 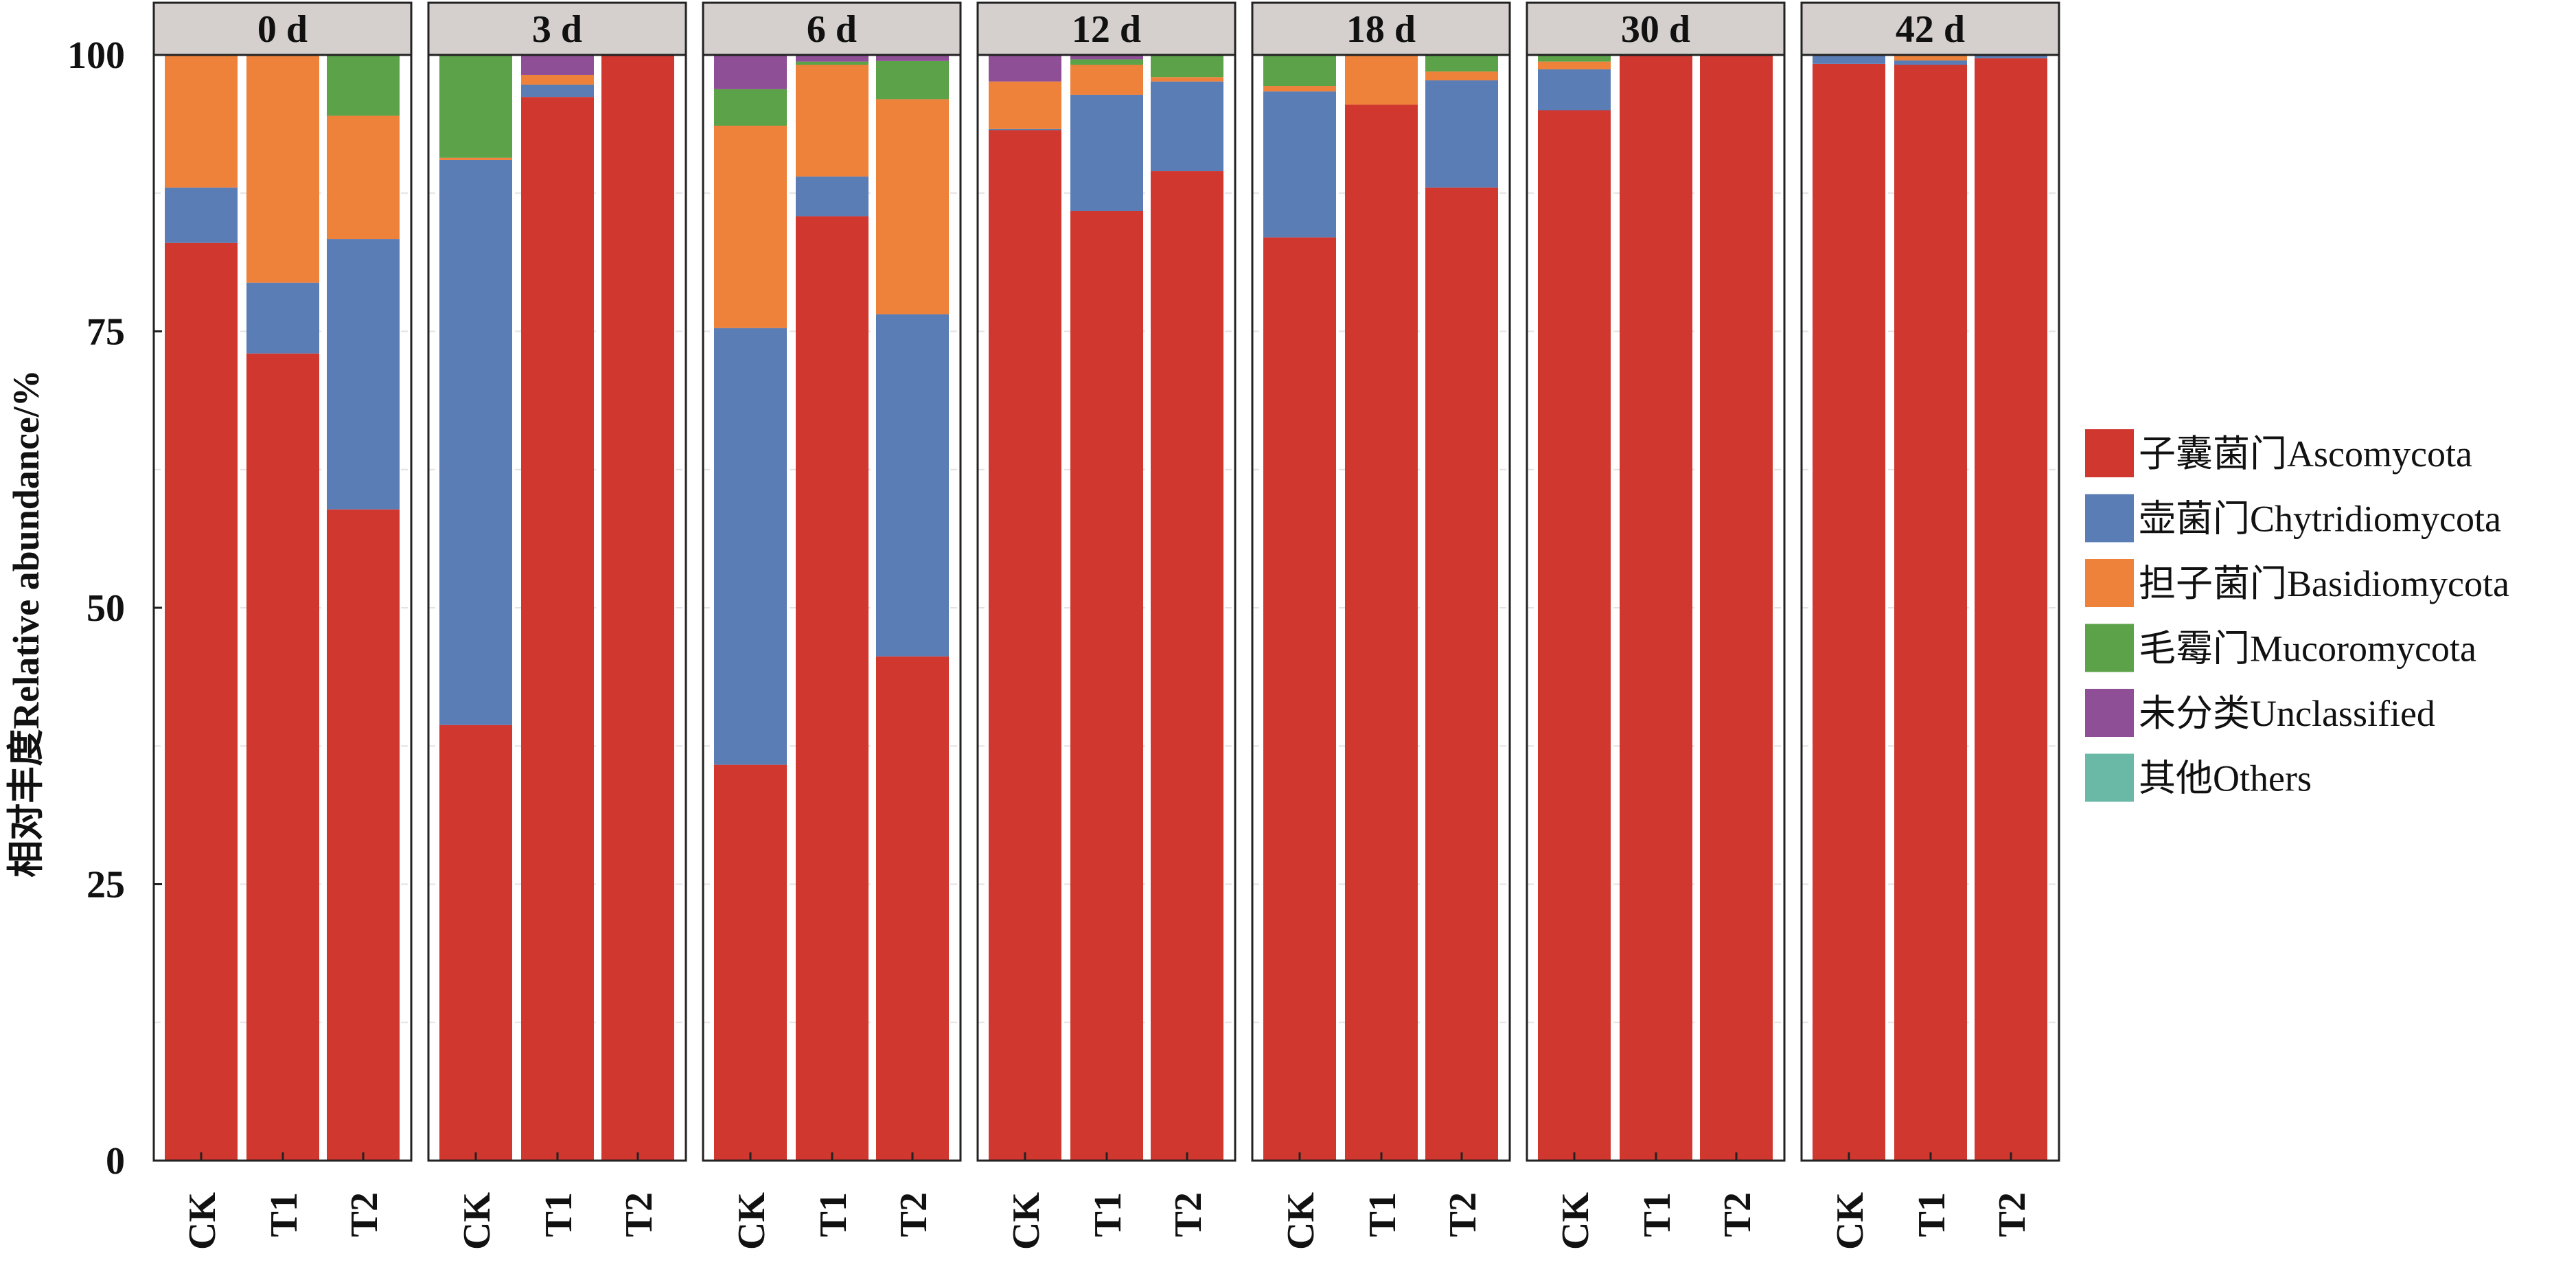 I want to click on facet-strip-label: 30 d, so click(x=1655, y=29).